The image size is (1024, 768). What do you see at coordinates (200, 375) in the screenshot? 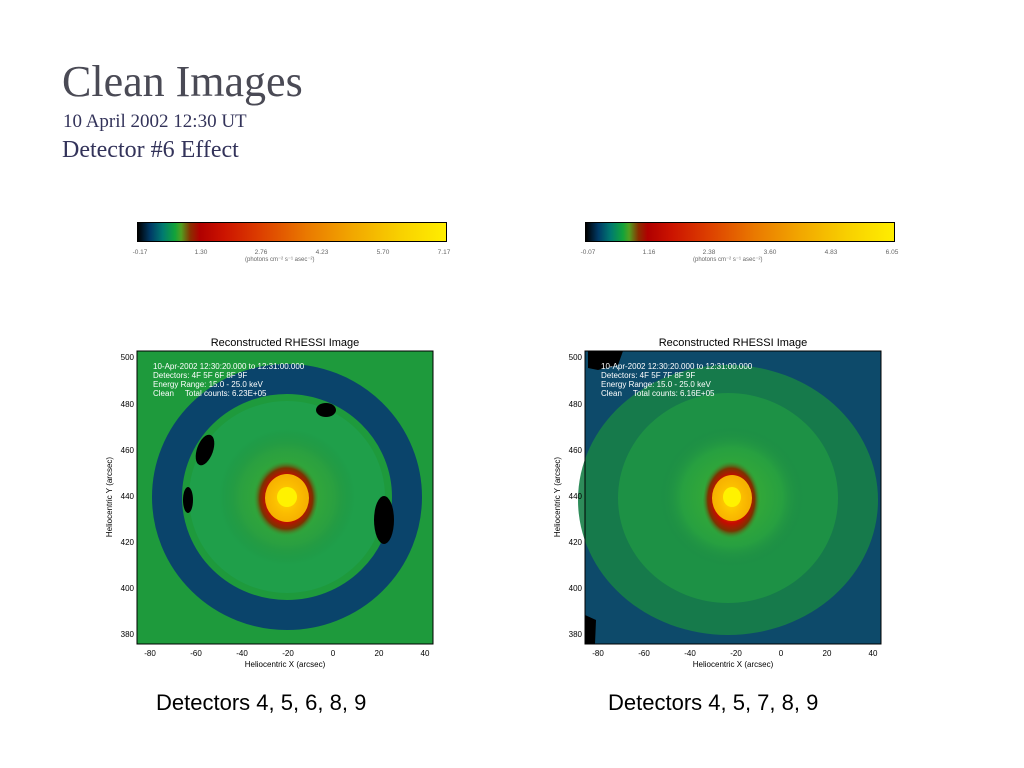
I see `info-line: Detectors: 4F 5F 6F 8F 9F` at bounding box center [200, 375].